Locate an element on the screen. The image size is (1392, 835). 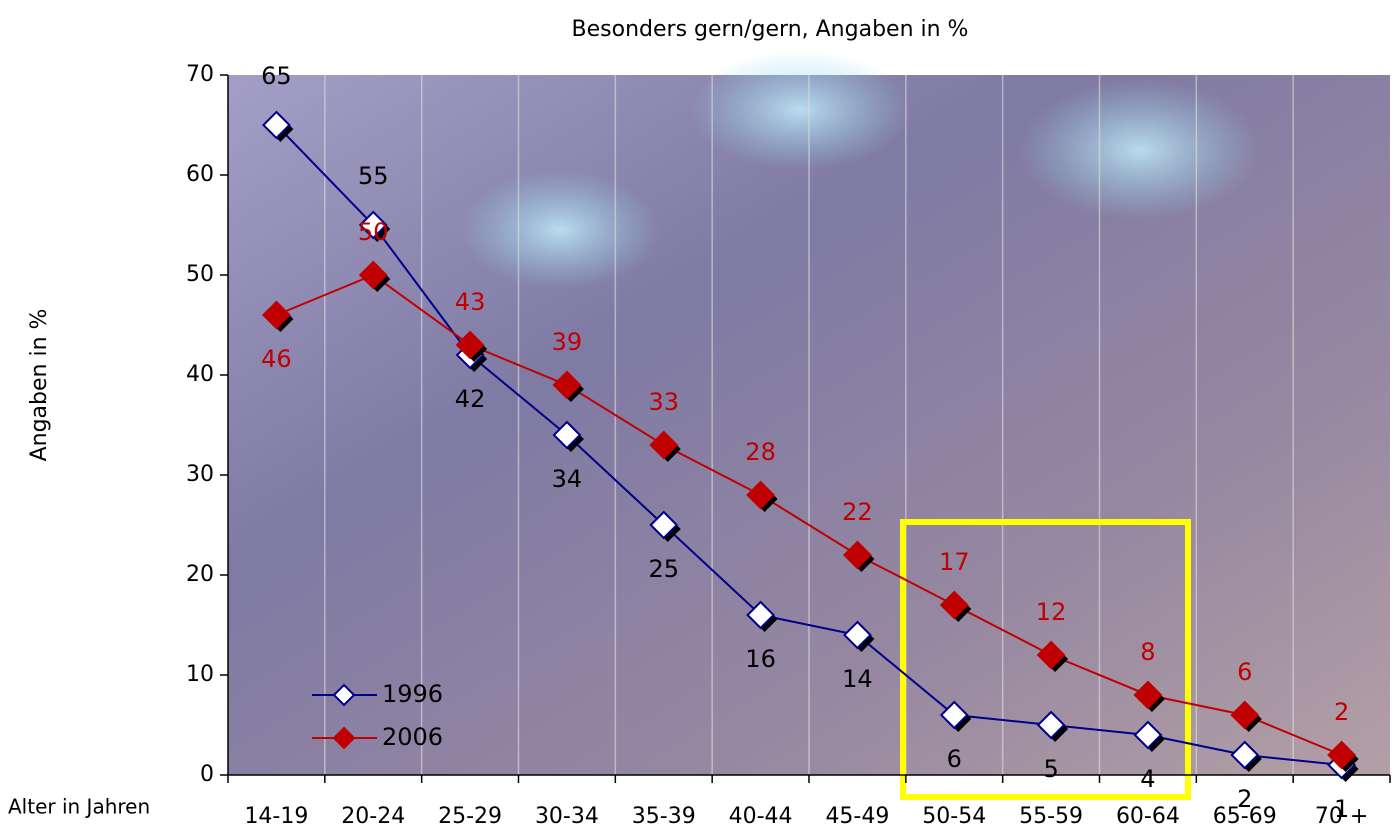
x-tick-label: 14-19 is located at coordinates (276, 816).